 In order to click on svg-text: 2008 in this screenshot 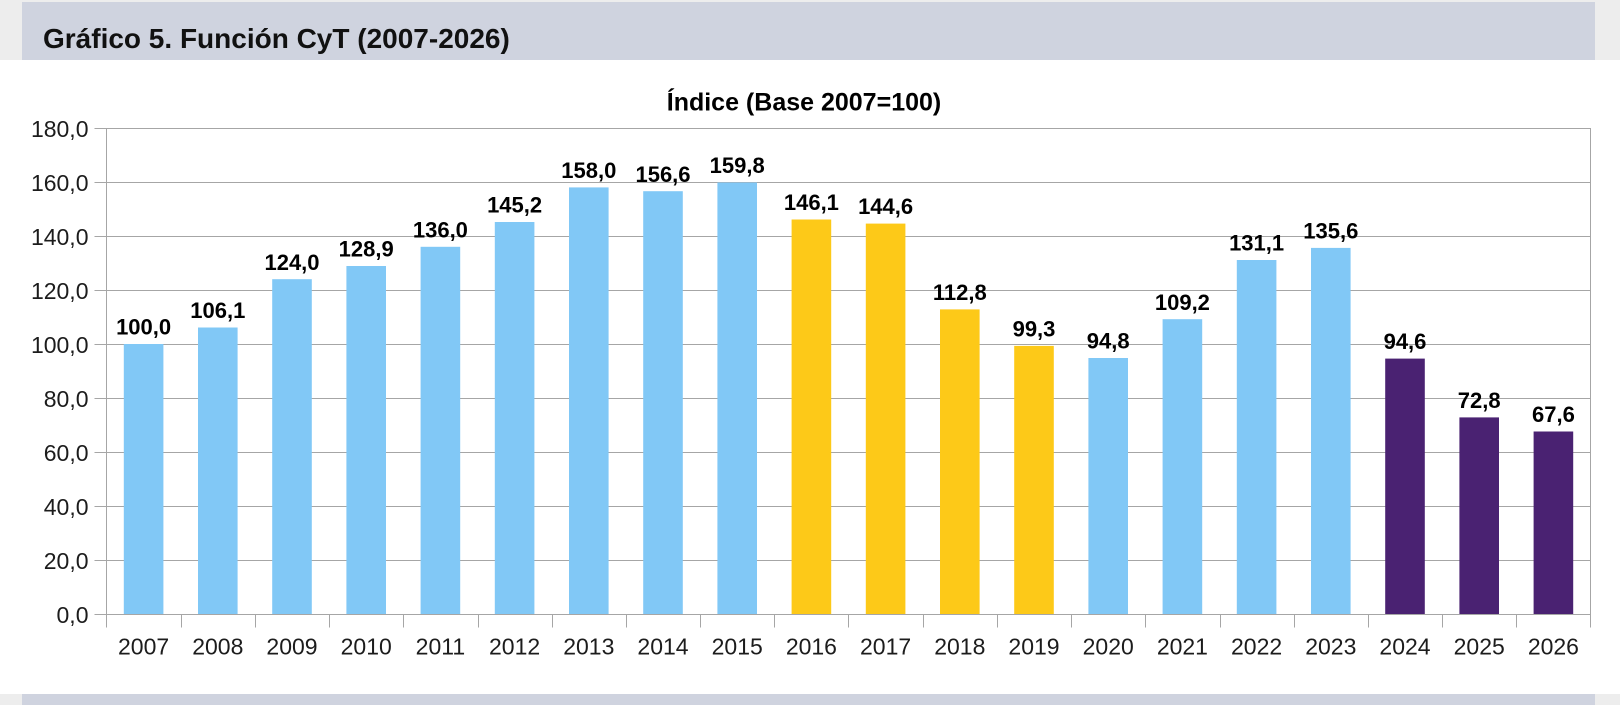, I will do `click(217, 647)`.